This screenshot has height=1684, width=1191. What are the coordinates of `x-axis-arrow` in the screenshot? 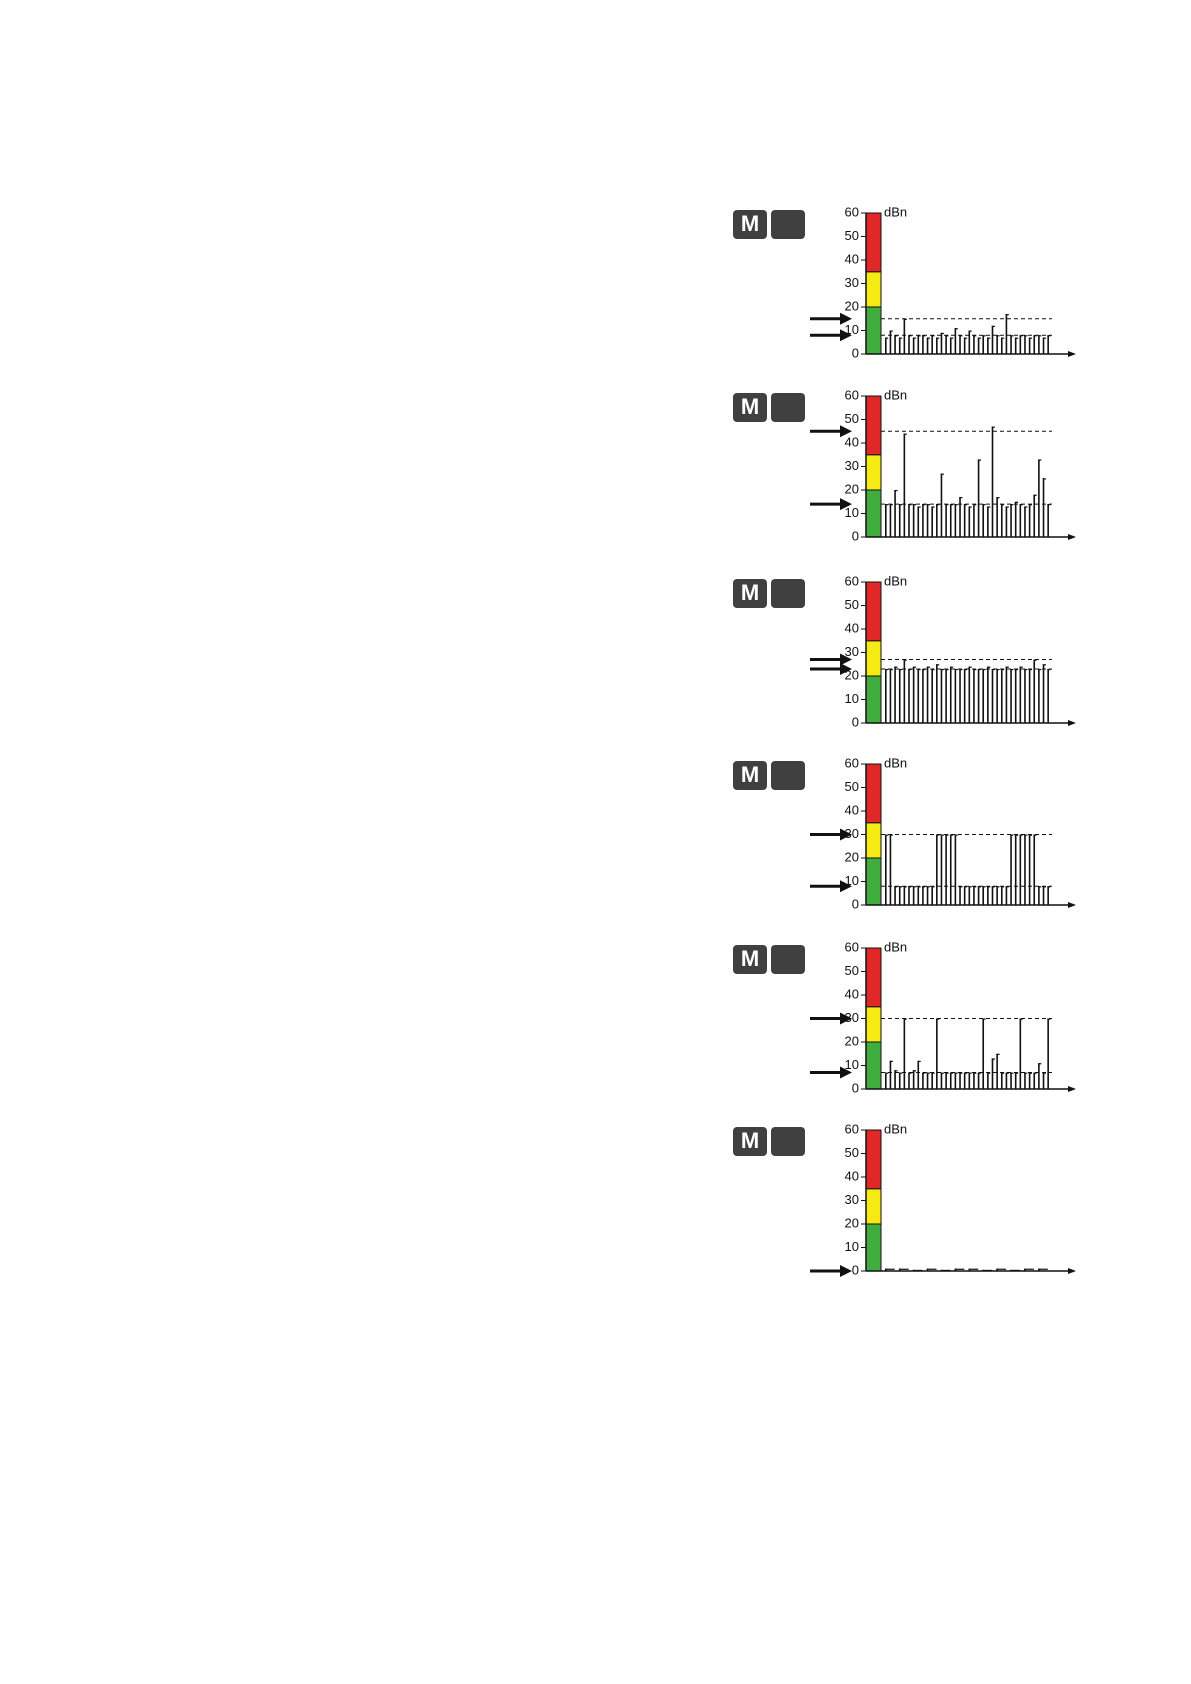 It's located at (1072, 723).